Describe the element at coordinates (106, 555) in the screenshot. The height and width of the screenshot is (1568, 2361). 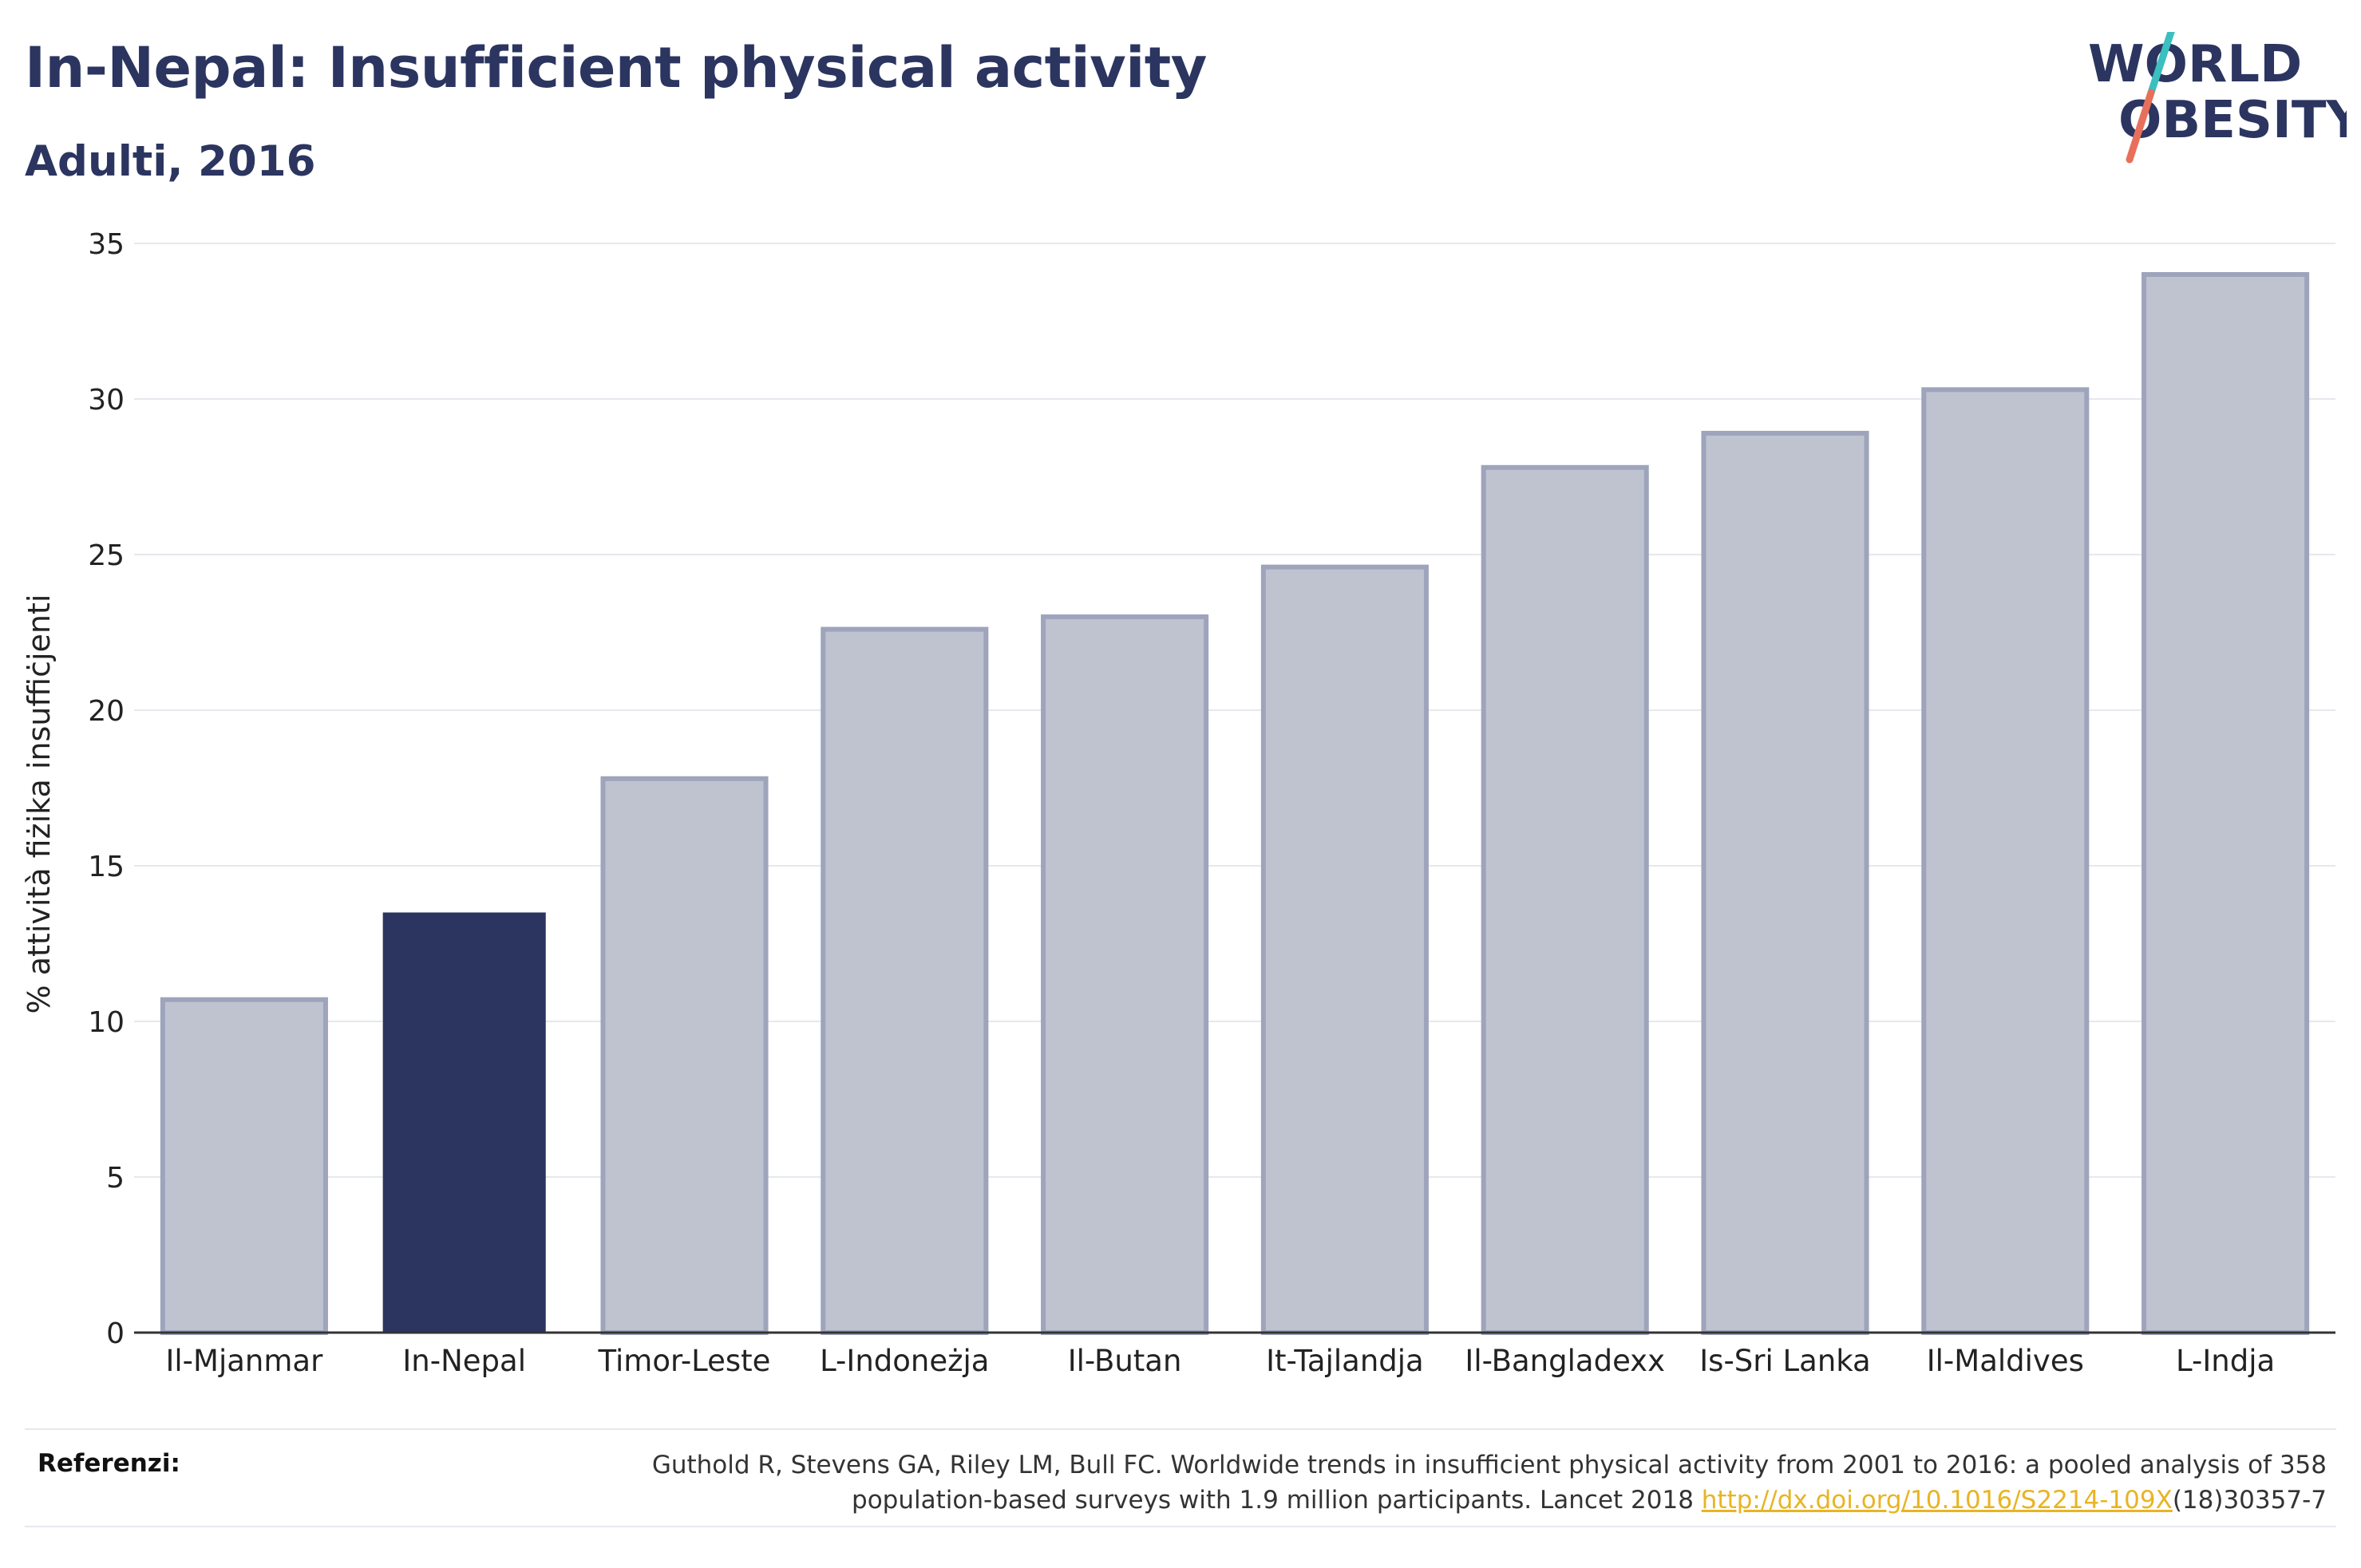
I see `y-tick-label: 25` at that location.